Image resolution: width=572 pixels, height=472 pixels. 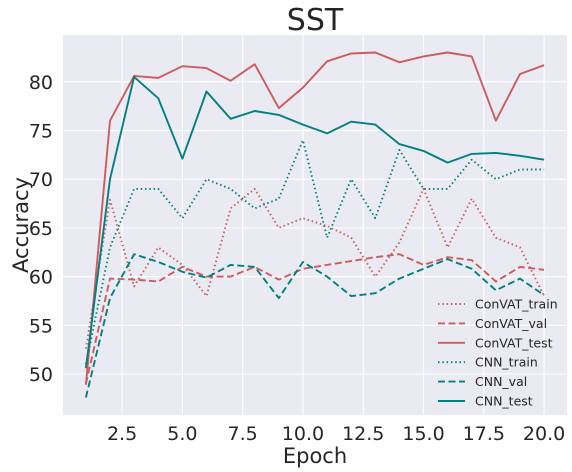 What do you see at coordinates (41, 83) in the screenshot?
I see `y-tick-label: 80` at bounding box center [41, 83].